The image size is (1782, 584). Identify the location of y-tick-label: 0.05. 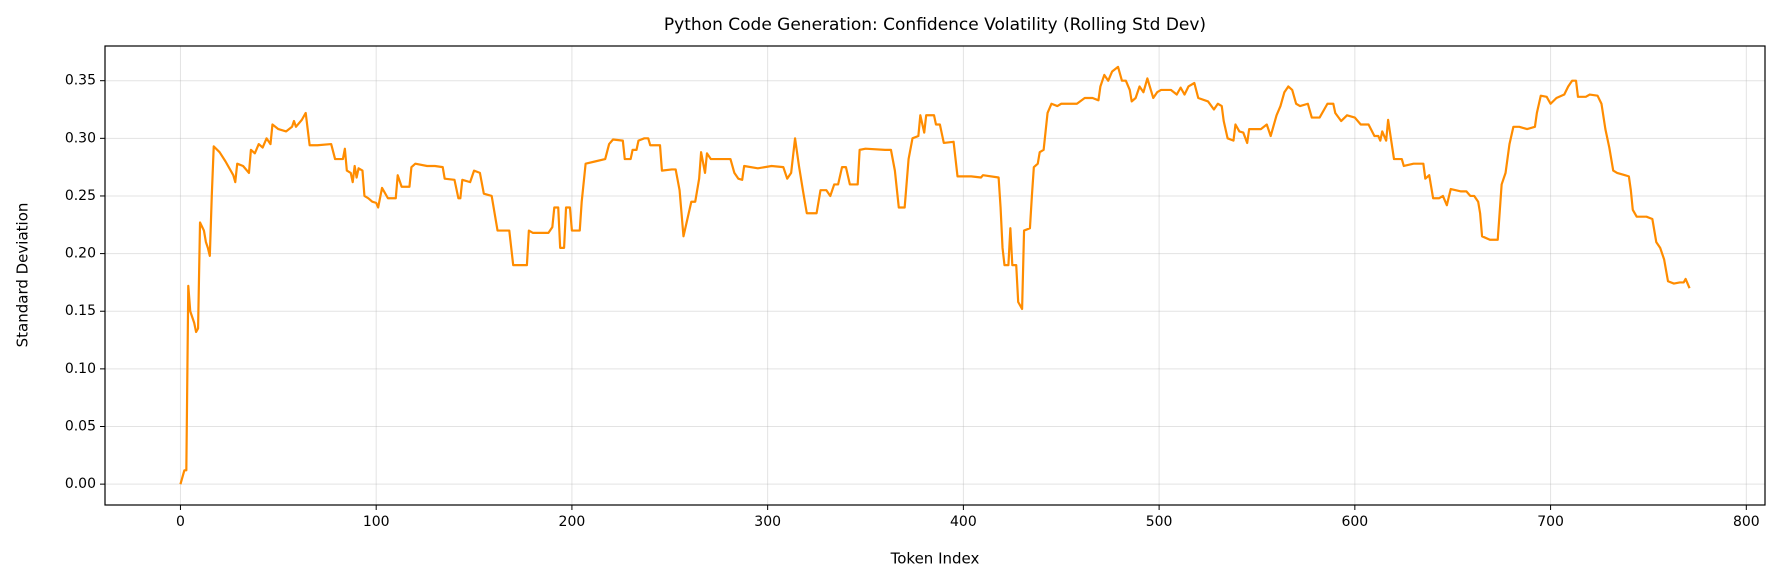
(80, 427).